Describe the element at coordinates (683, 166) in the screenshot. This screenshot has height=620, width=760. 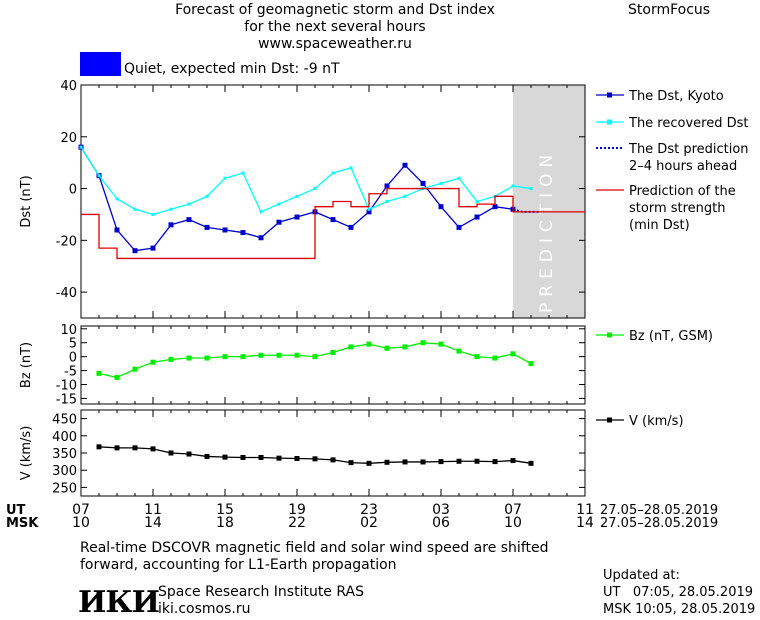
I see `legend-label: 2–4 hours ahead` at that location.